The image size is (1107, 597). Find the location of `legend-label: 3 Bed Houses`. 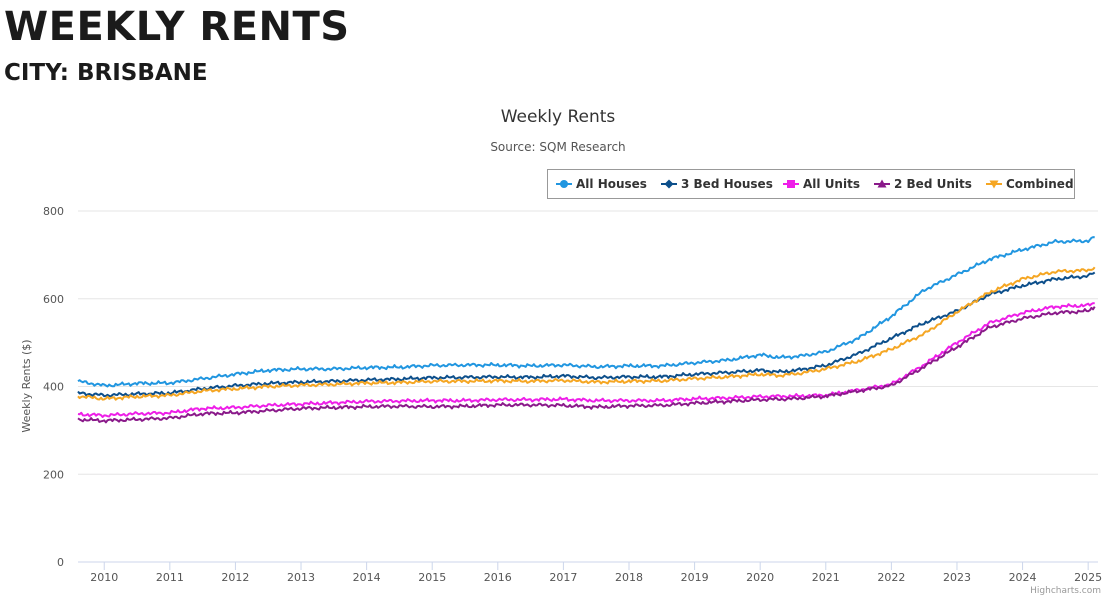

legend-label: 3 Bed Houses is located at coordinates (727, 184).